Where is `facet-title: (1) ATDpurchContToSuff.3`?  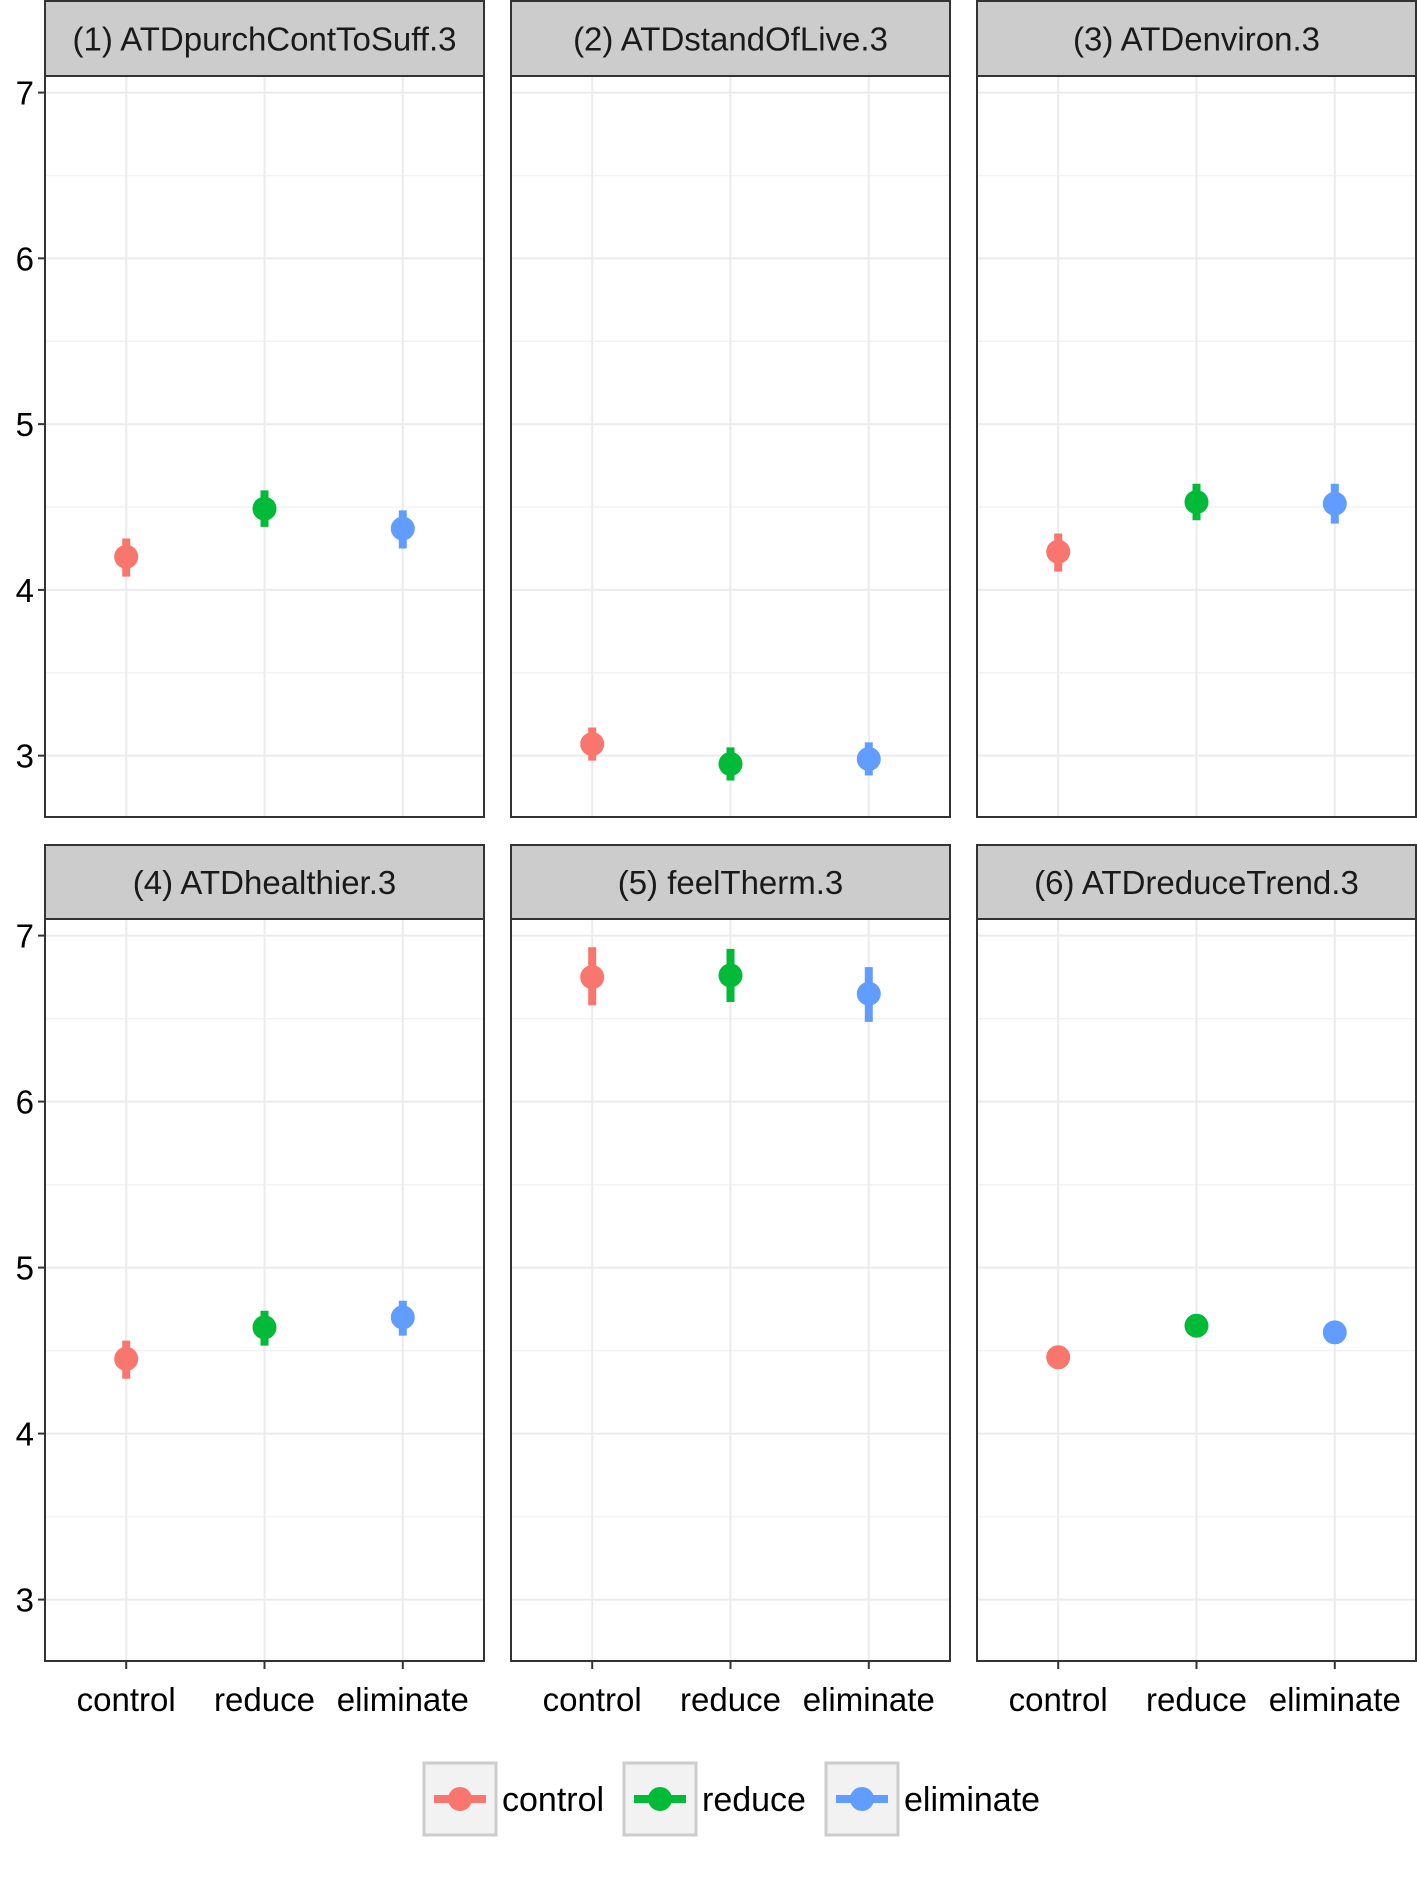 facet-title: (1) ATDpurchContToSuff.3 is located at coordinates (265, 39).